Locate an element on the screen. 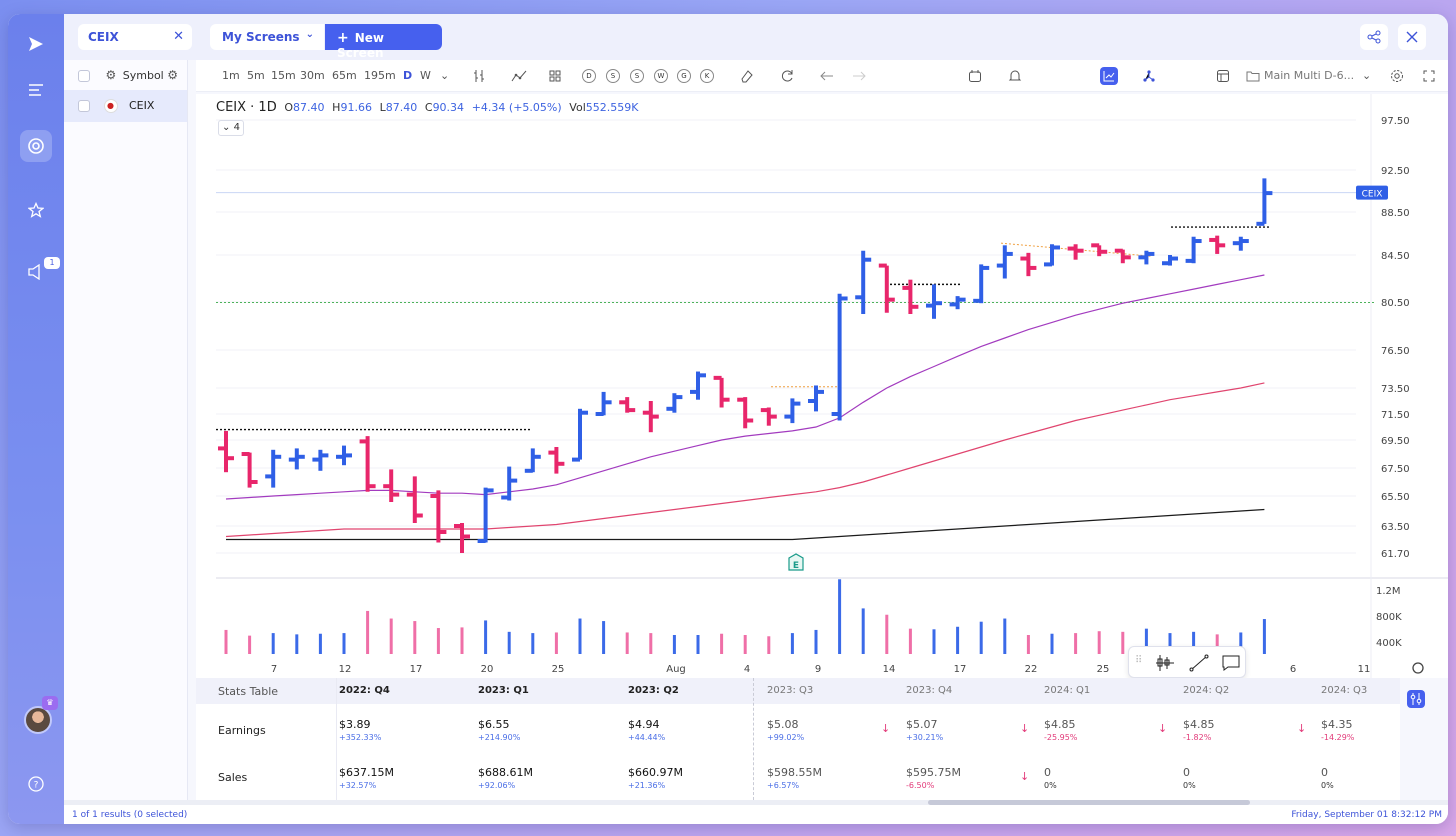 The height and width of the screenshot is (836, 1456). symbol-list-header: ⚙ Symbol ⚙ is located at coordinates (125, 75).